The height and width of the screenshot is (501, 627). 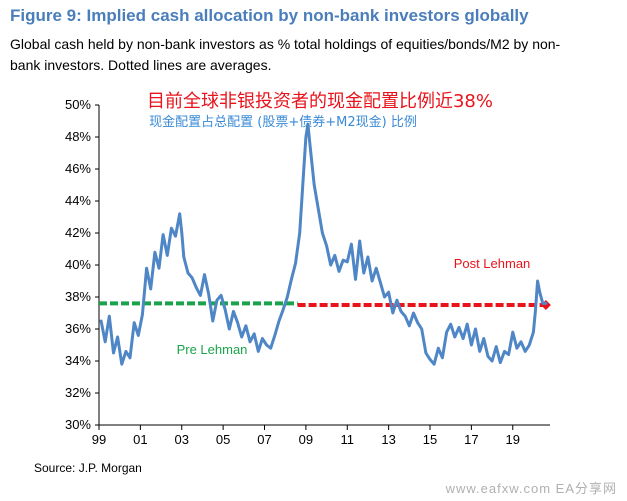 I want to click on y-tick-label: 42%, so click(x=78, y=232).